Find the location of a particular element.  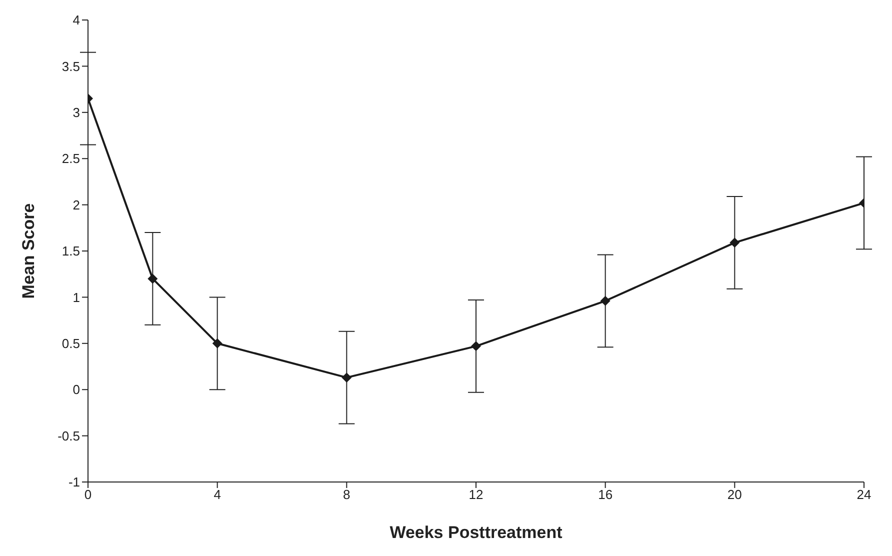

x-tick-label: 24 is located at coordinates (864, 494).